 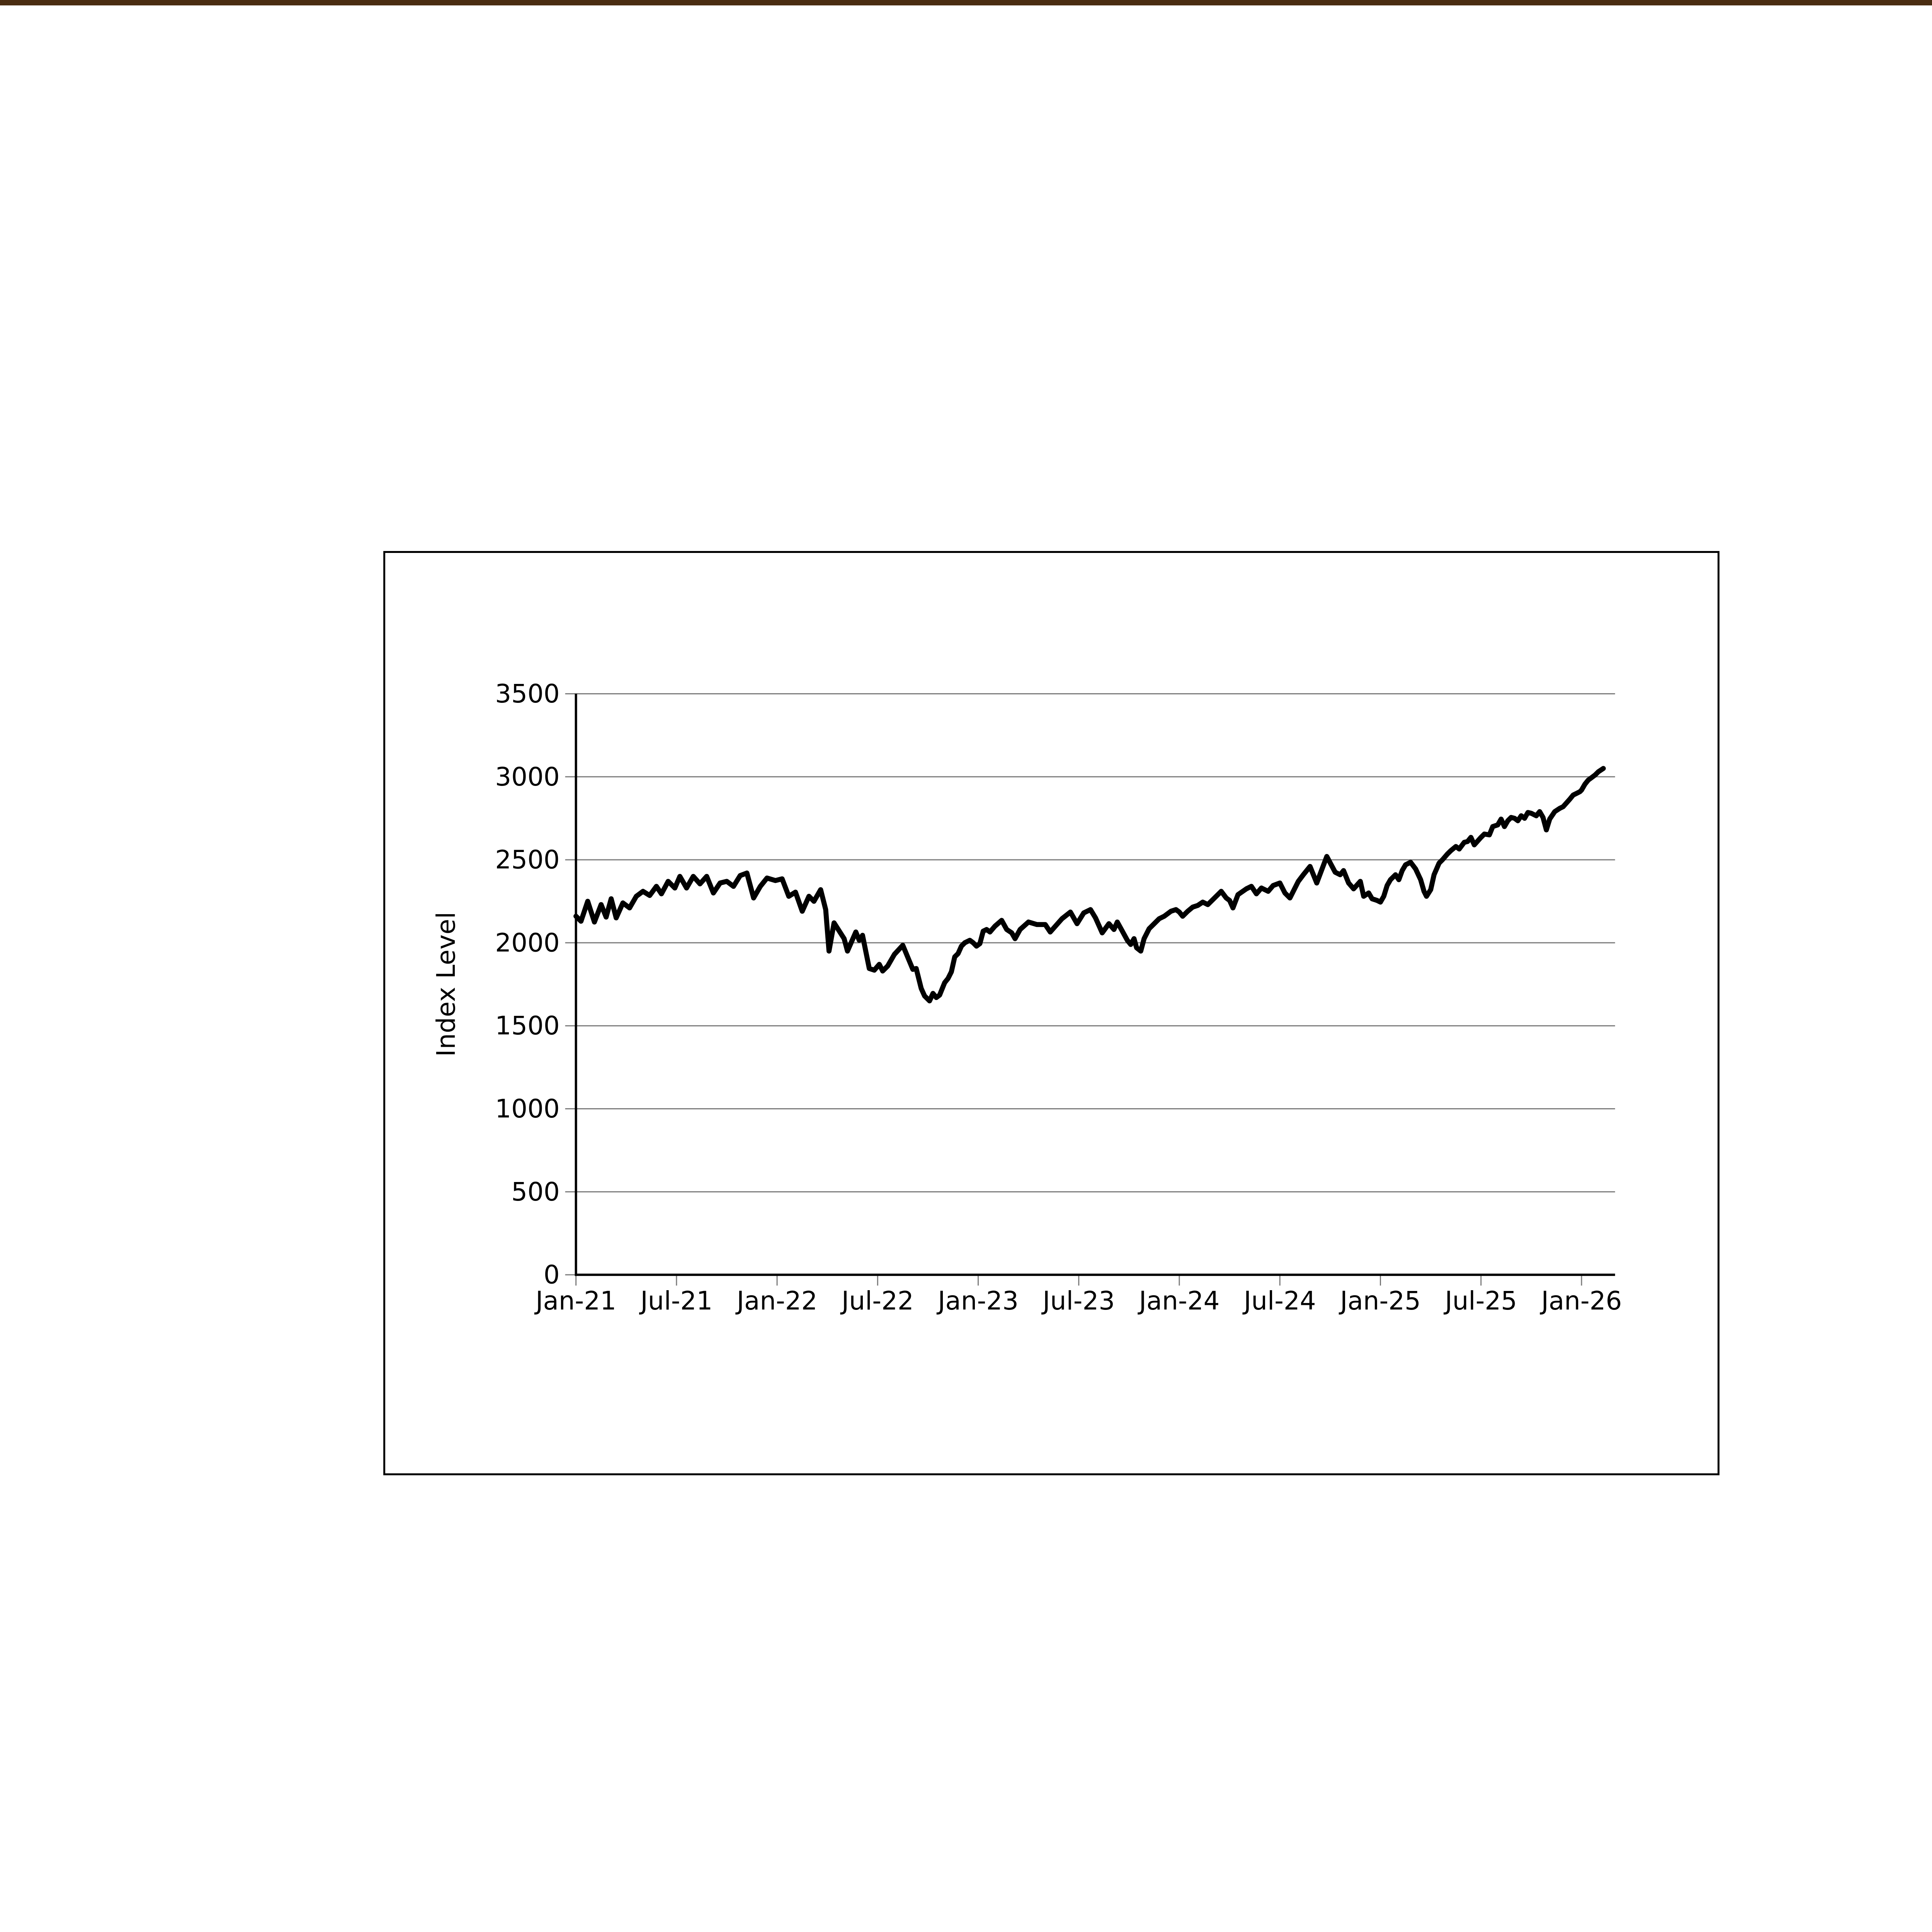 What do you see at coordinates (575, 1301) in the screenshot?
I see `x-tick-label: Jan-21` at bounding box center [575, 1301].